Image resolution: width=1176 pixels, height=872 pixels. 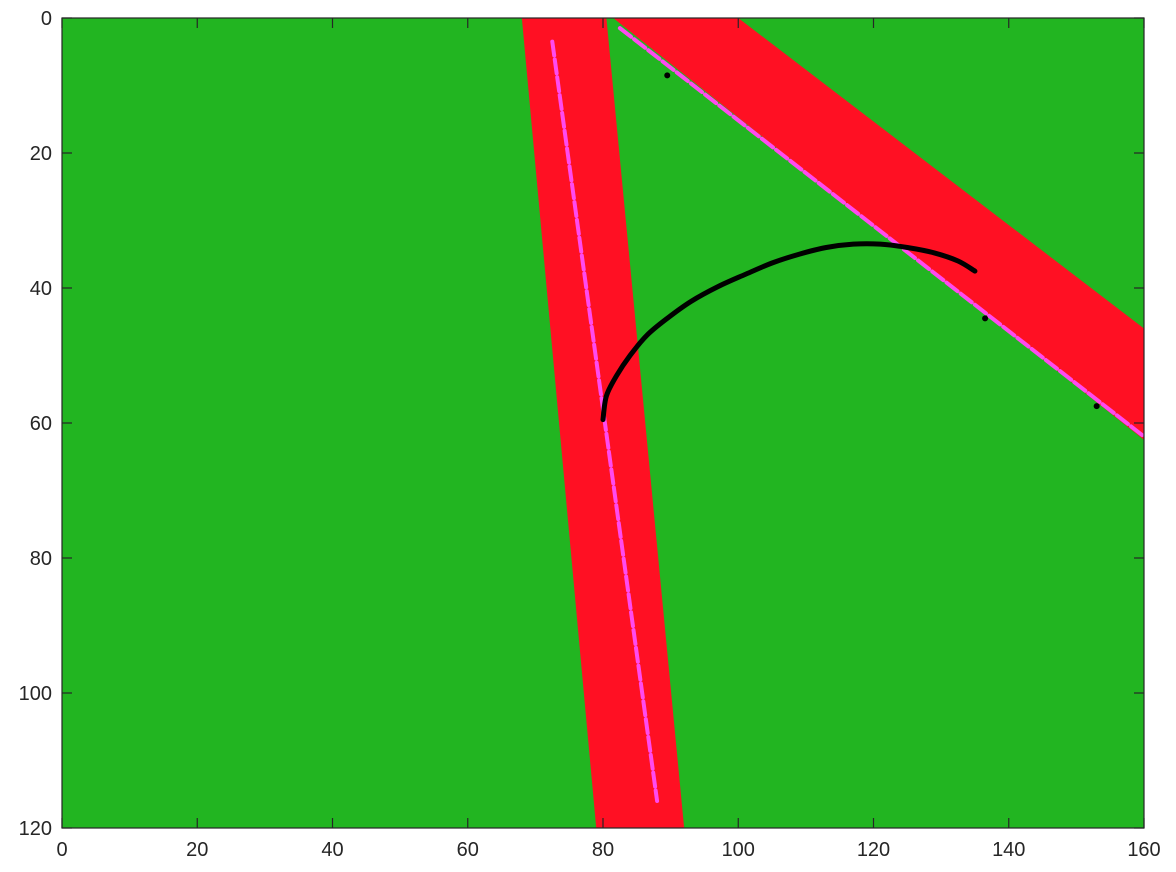 What do you see at coordinates (332, 850) in the screenshot?
I see `x-tick-label: 40` at bounding box center [332, 850].